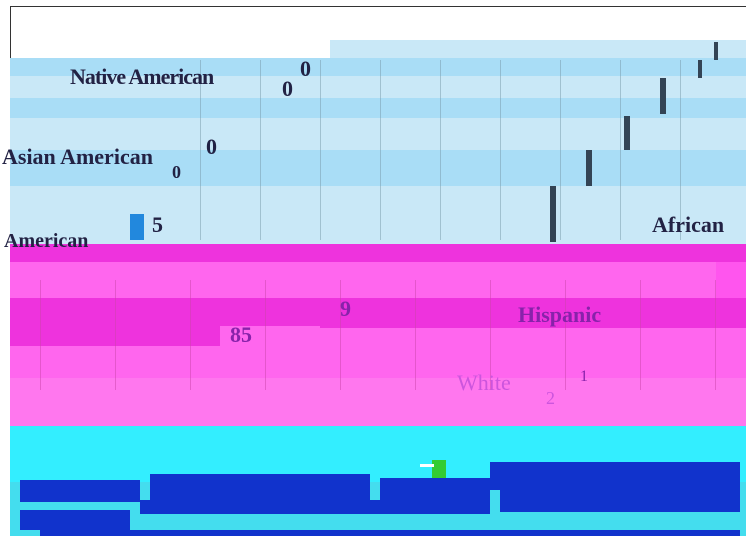  Describe the element at coordinates (77, 156) in the screenshot. I see `category-label-asian-american: Asian American` at that location.